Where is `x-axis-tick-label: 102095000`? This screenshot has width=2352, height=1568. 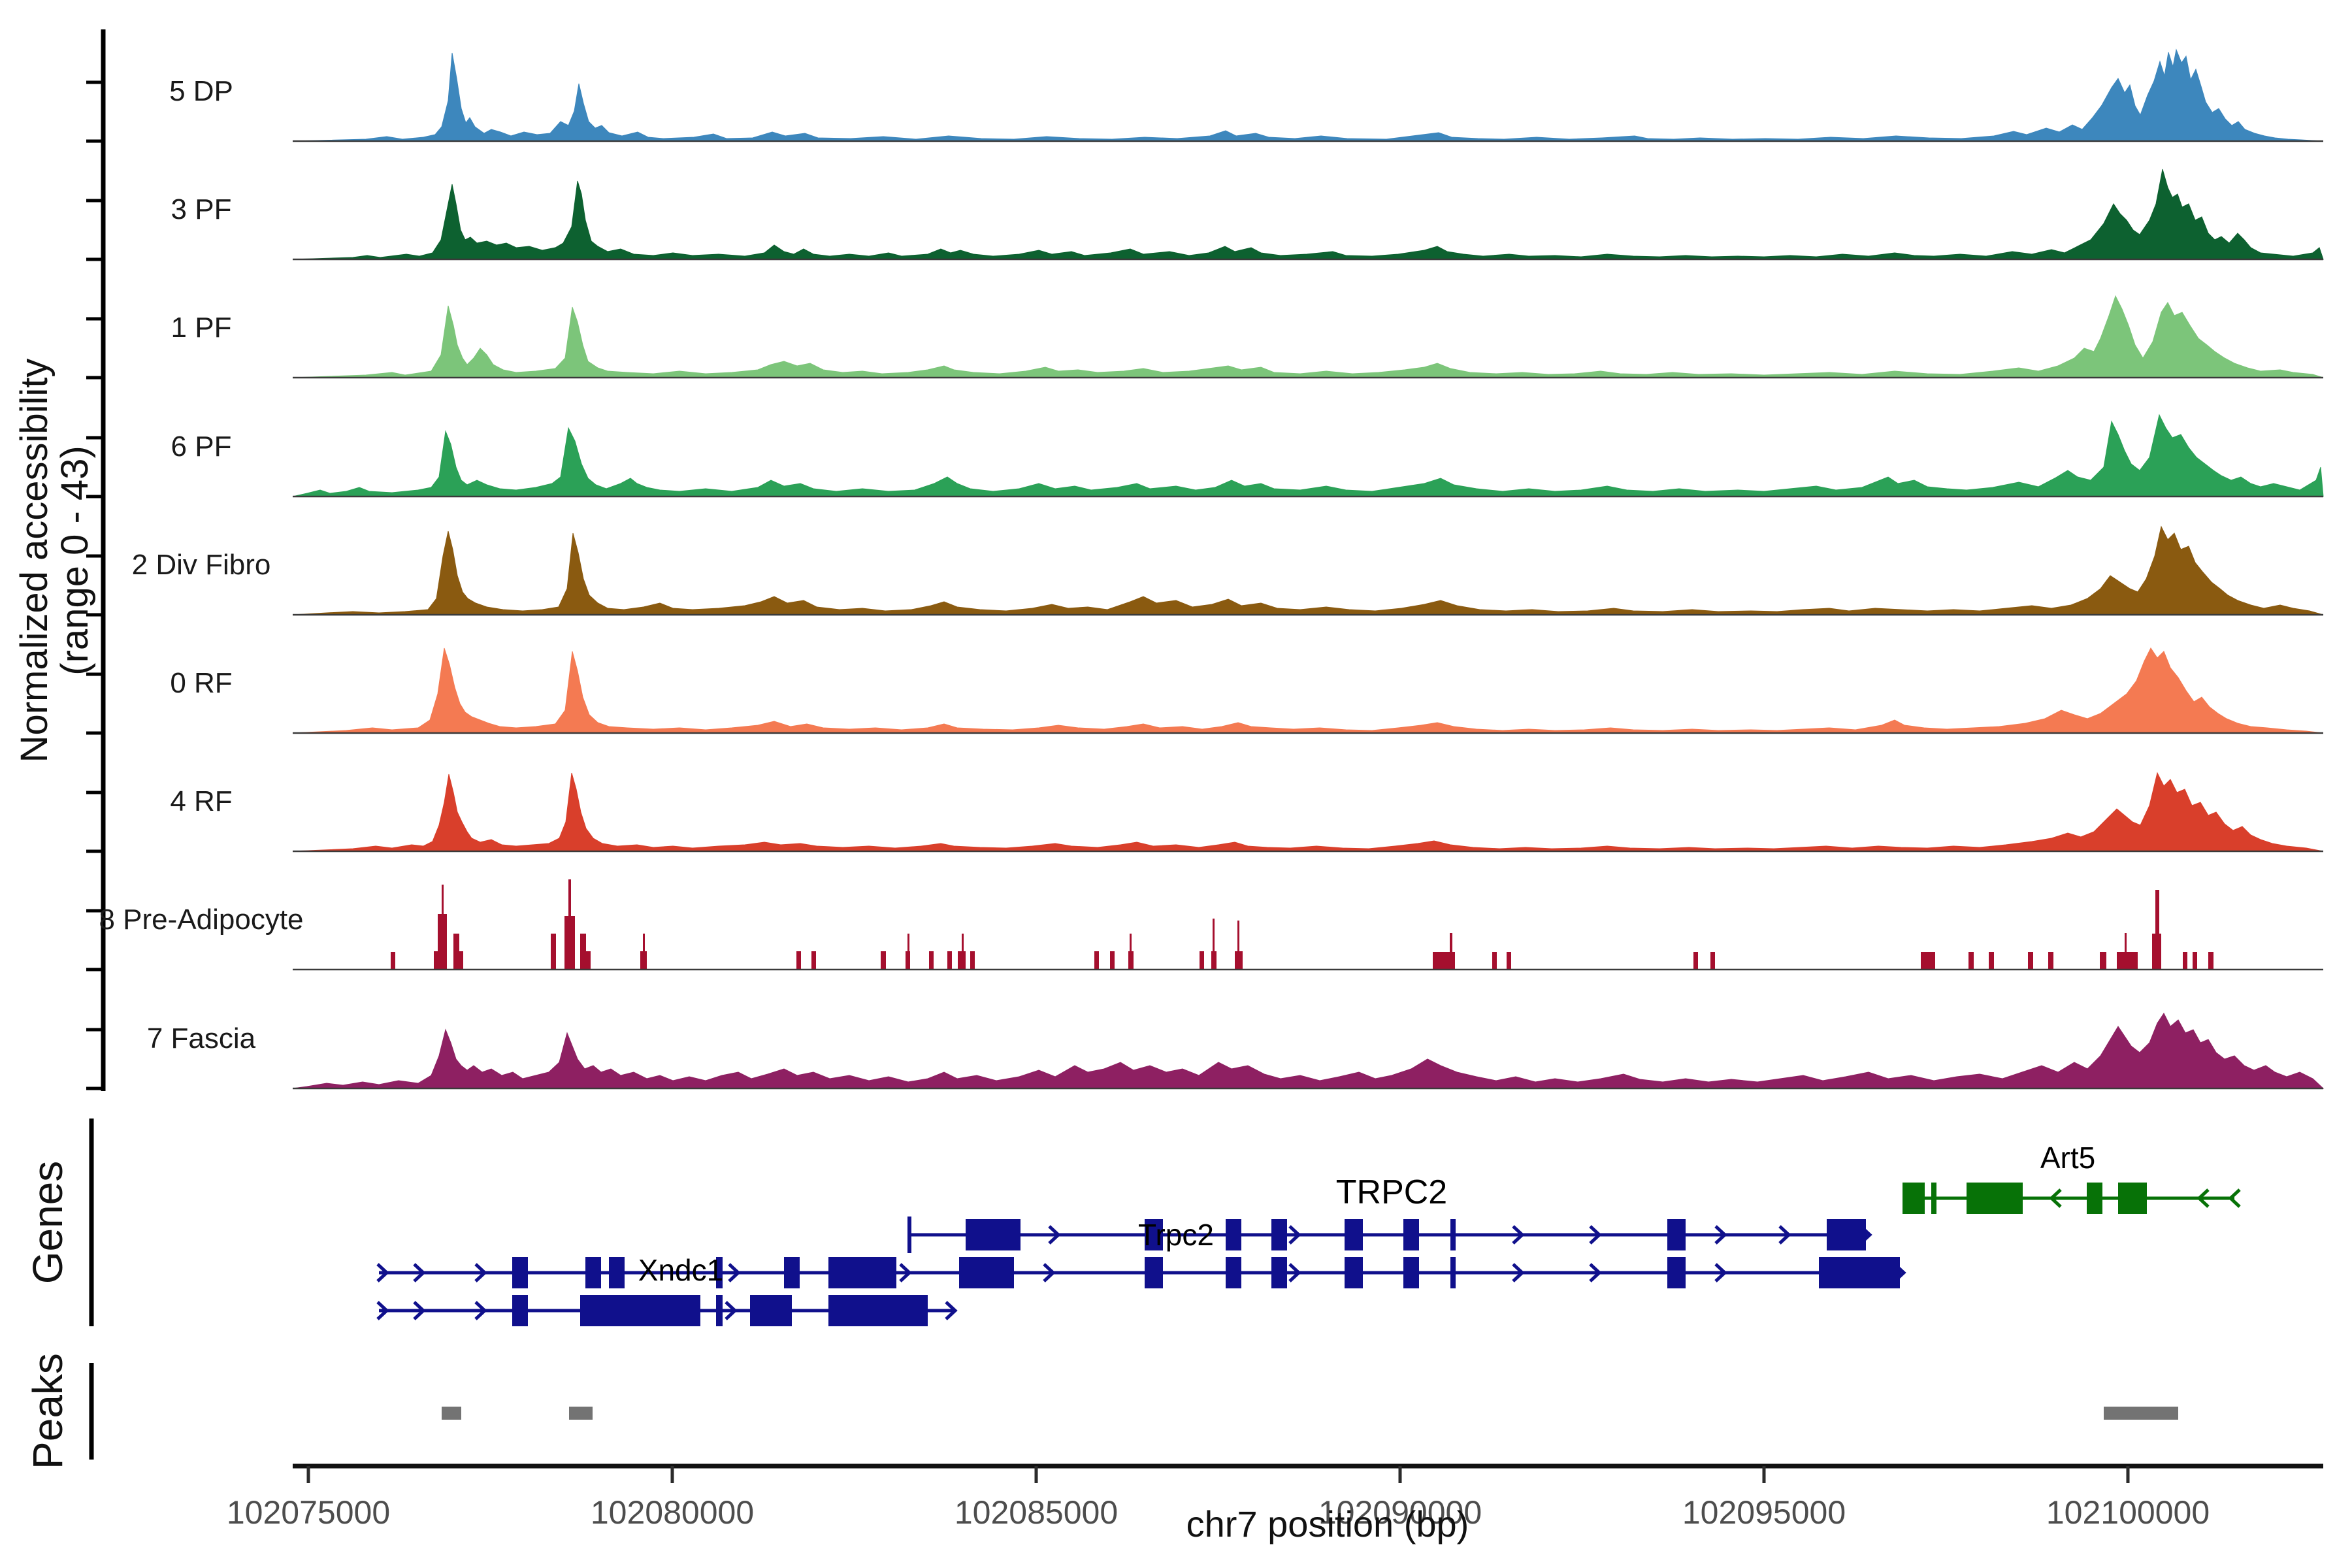 x-axis-tick-label: 102095000 is located at coordinates (1764, 1512).